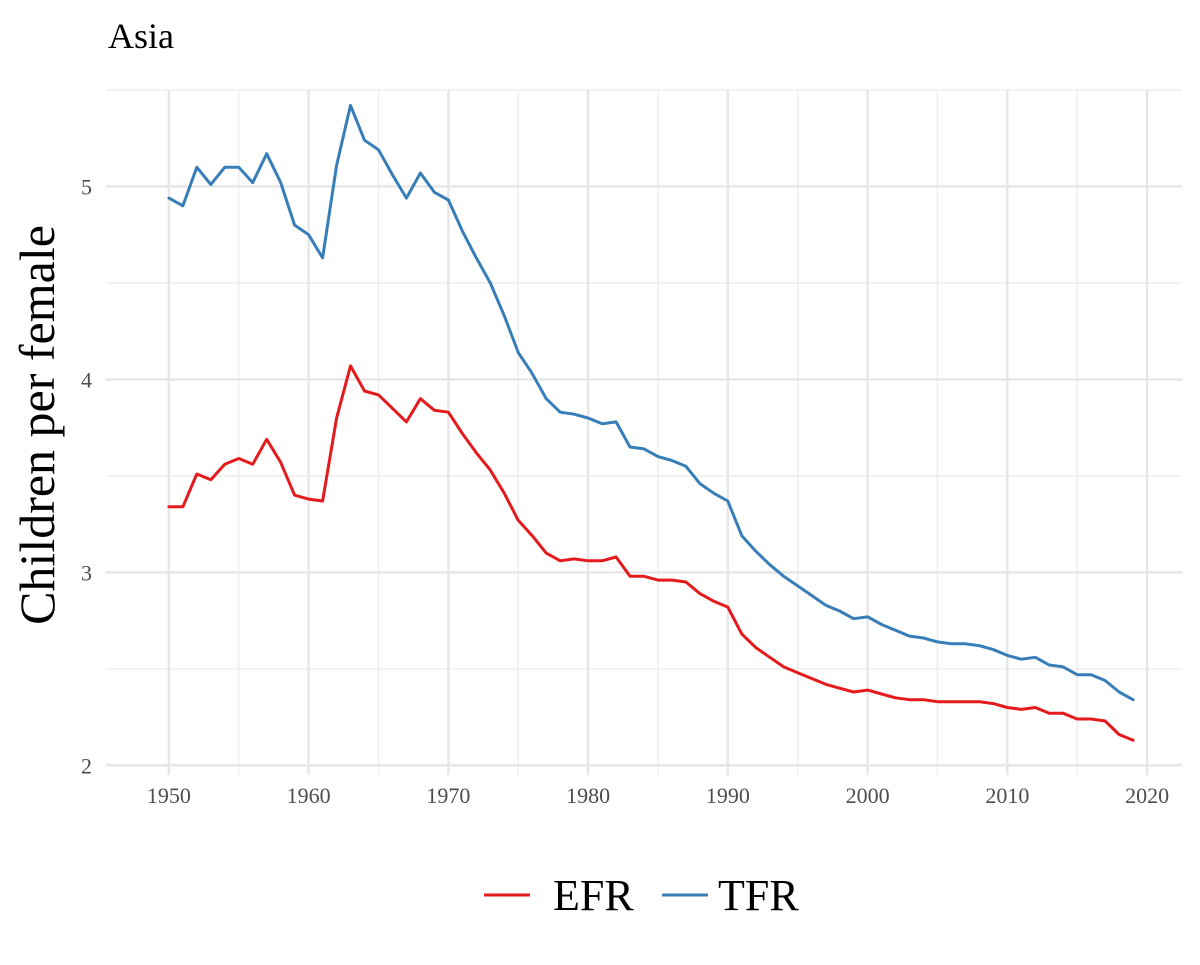  What do you see at coordinates (1007, 795) in the screenshot?
I see `x-tick-label: 2010` at bounding box center [1007, 795].